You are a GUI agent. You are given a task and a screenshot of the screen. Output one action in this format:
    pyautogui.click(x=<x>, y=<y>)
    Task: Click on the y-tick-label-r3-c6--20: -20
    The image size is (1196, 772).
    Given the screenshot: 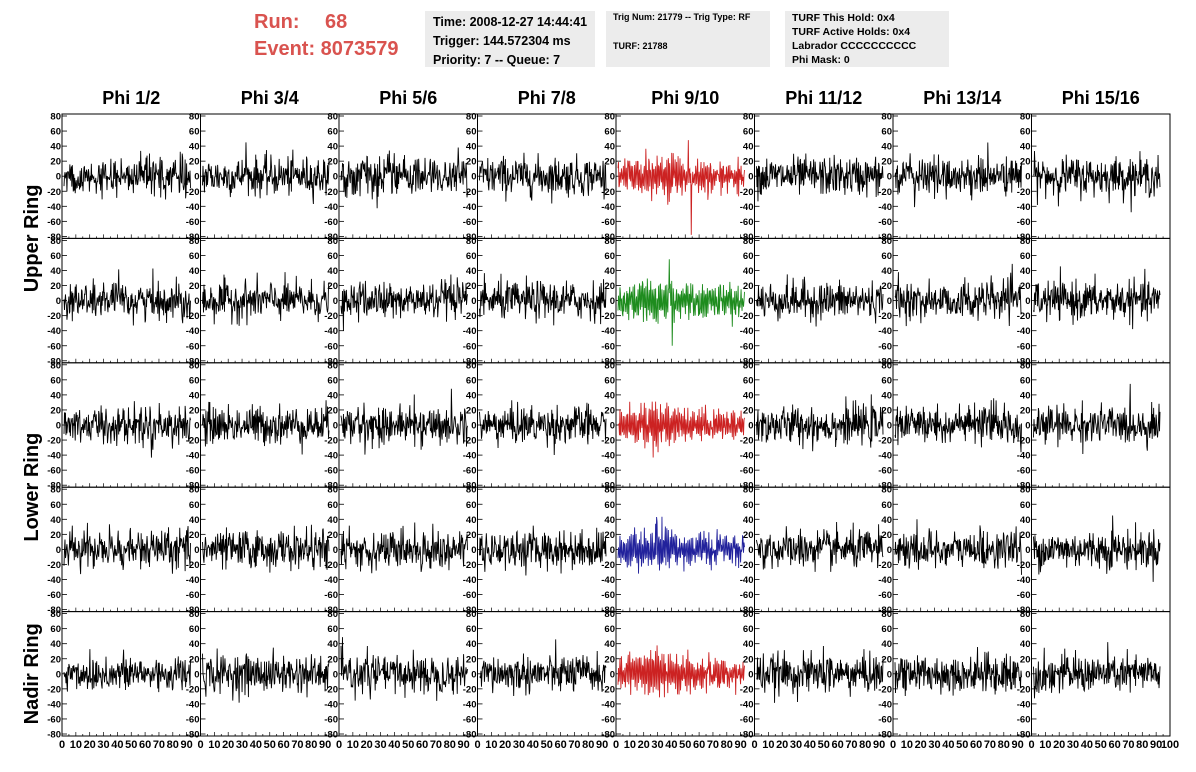 What is the action you would take?
    pyautogui.click(x=885, y=565)
    